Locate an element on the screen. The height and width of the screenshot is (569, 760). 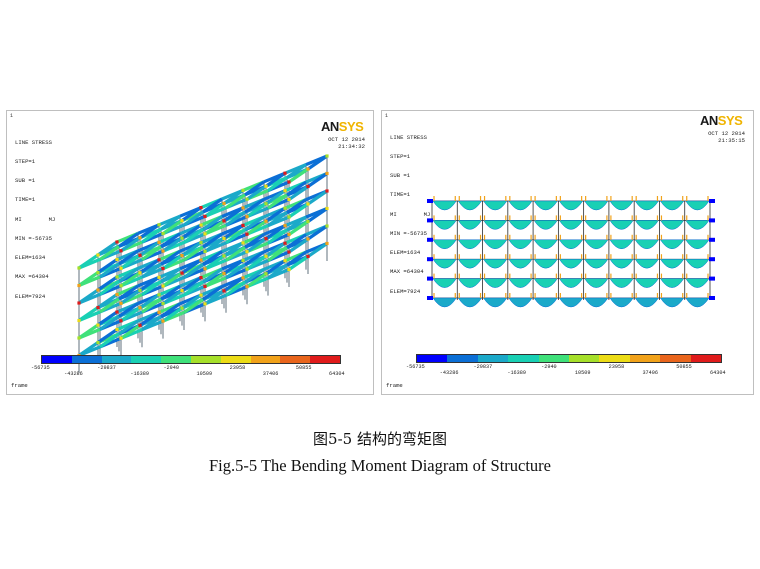
legend-tick-label: -16389 is located at coordinates (140, 374).